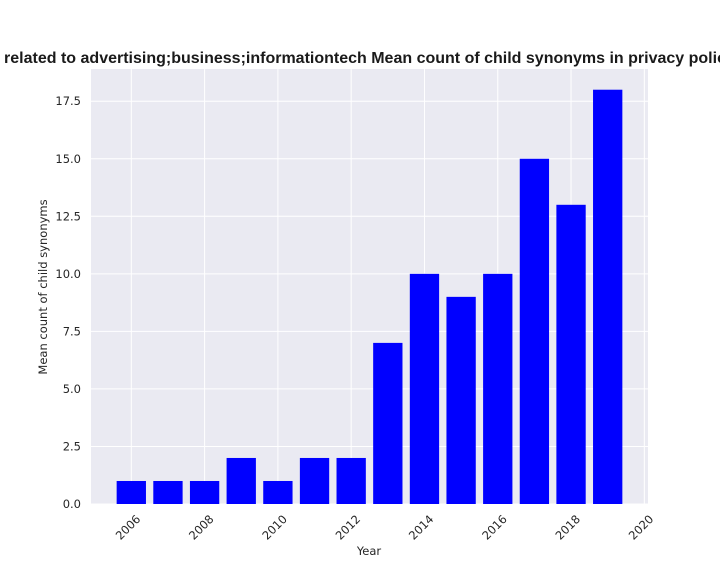 This screenshot has height=576, width=720. Describe the element at coordinates (534, 331) in the screenshot. I see `bar-2017` at that location.